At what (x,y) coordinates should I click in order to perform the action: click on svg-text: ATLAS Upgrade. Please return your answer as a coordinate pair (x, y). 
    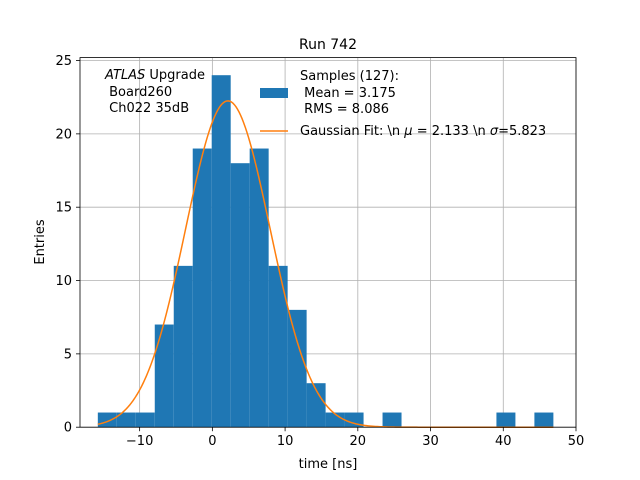
    Looking at the image, I should click on (154, 75).